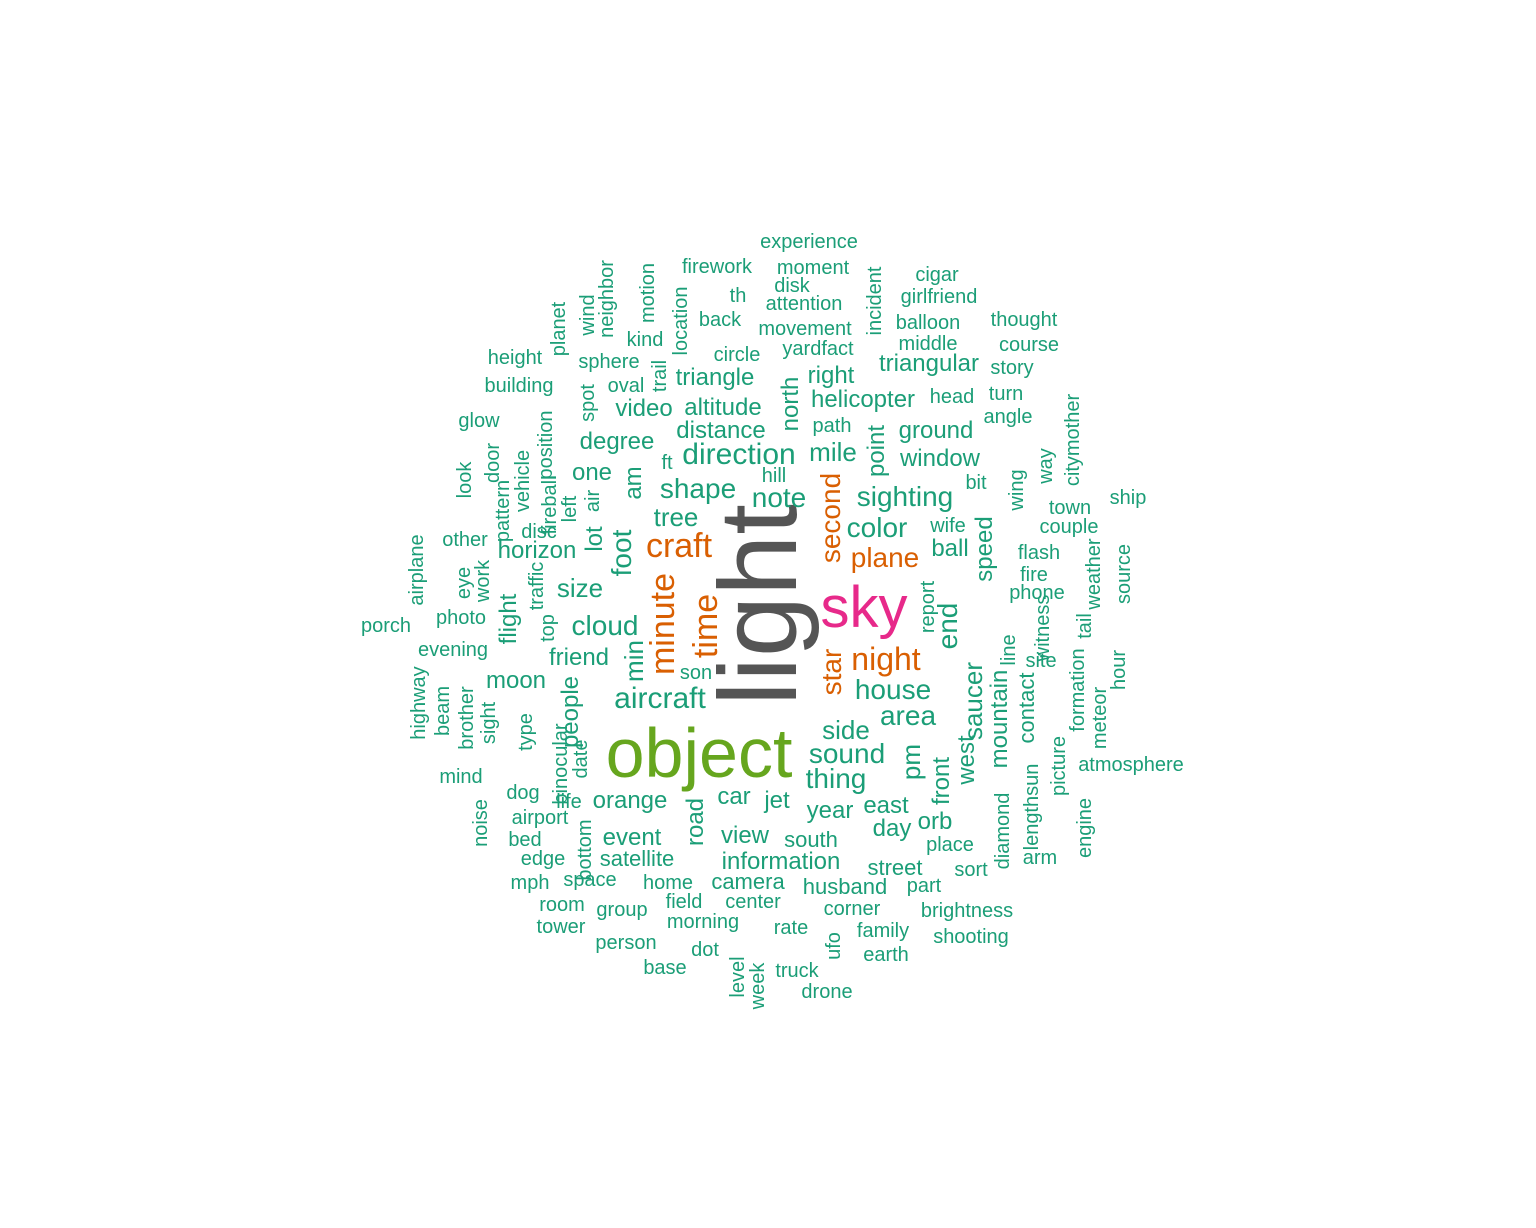 The image size is (1536, 1228). What do you see at coordinates (539, 532) in the screenshot?
I see `word-disc: disc` at bounding box center [539, 532].